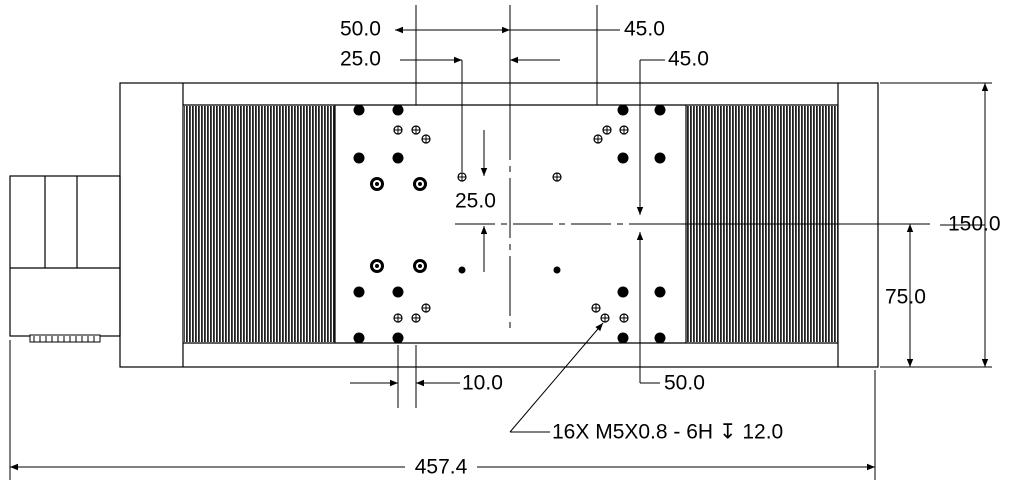 This screenshot has height=492, width=1021. I want to click on holes, so click(509, 224).